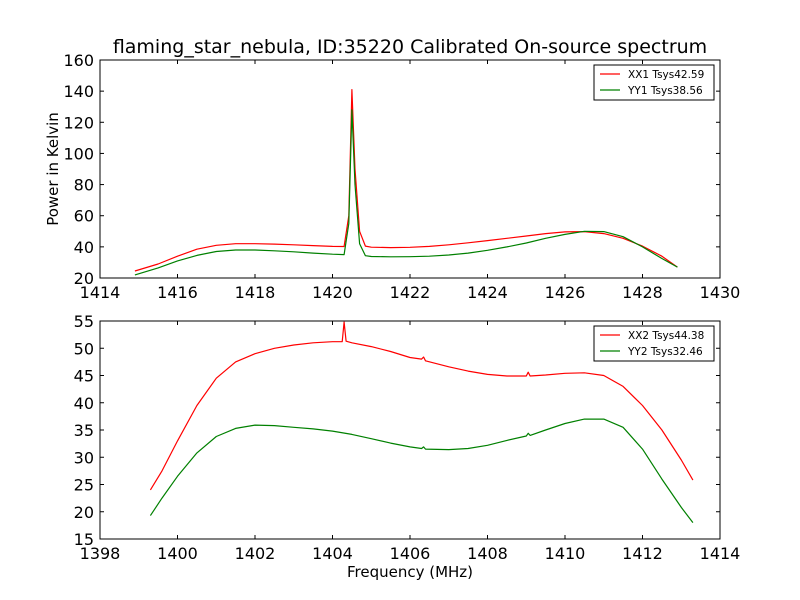 Image resolution: width=800 pixels, height=600 pixels. Describe the element at coordinates (84, 376) in the screenshot. I see `y-tick-label: 45` at that location.